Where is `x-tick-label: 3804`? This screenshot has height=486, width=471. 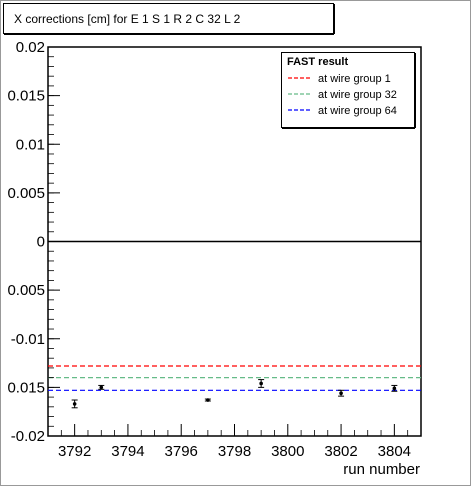 x-tick-label: 3804 is located at coordinates (394, 451).